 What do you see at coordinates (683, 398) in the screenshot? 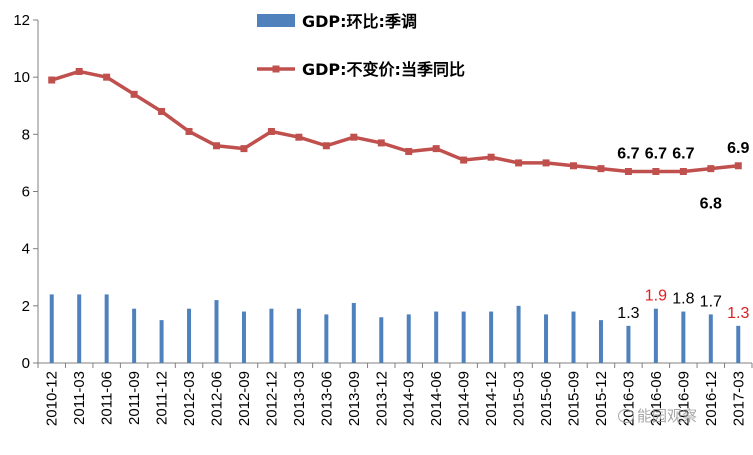
I see `x-tick-label: 2016-09` at bounding box center [683, 398].